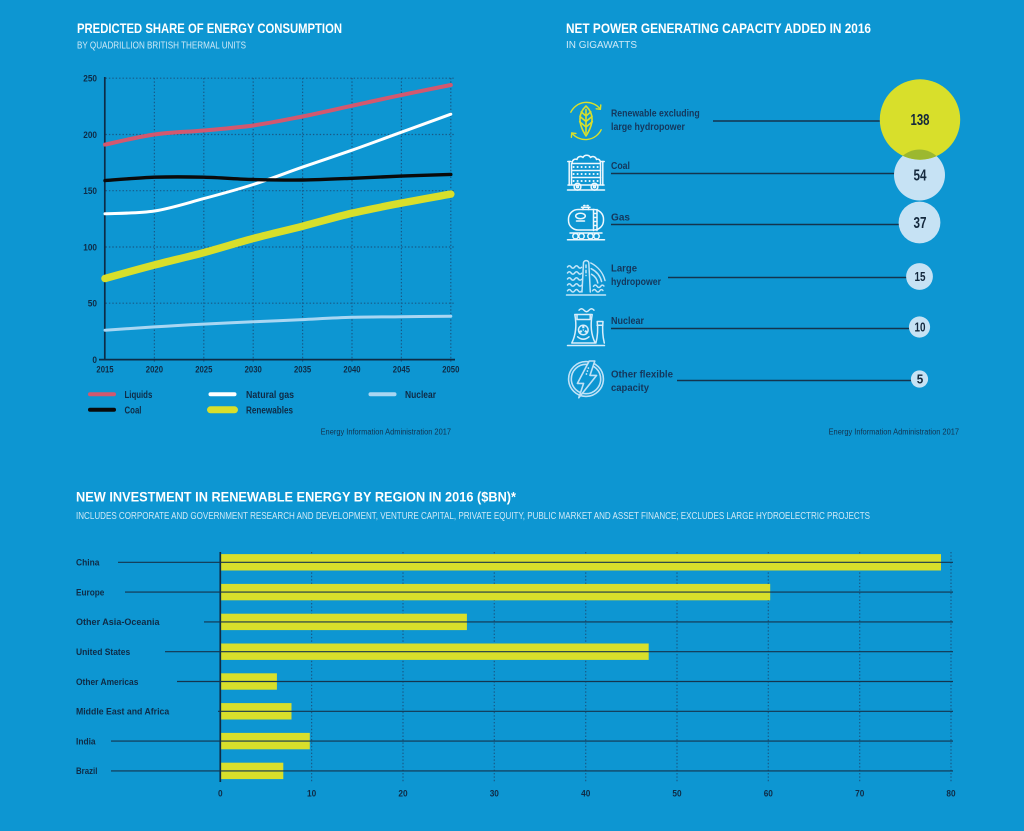 Image resolution: width=1024 pixels, height=831 pixels. Describe the element at coordinates (270, 395) in the screenshot. I see `svg-text: Natural gas` at that location.